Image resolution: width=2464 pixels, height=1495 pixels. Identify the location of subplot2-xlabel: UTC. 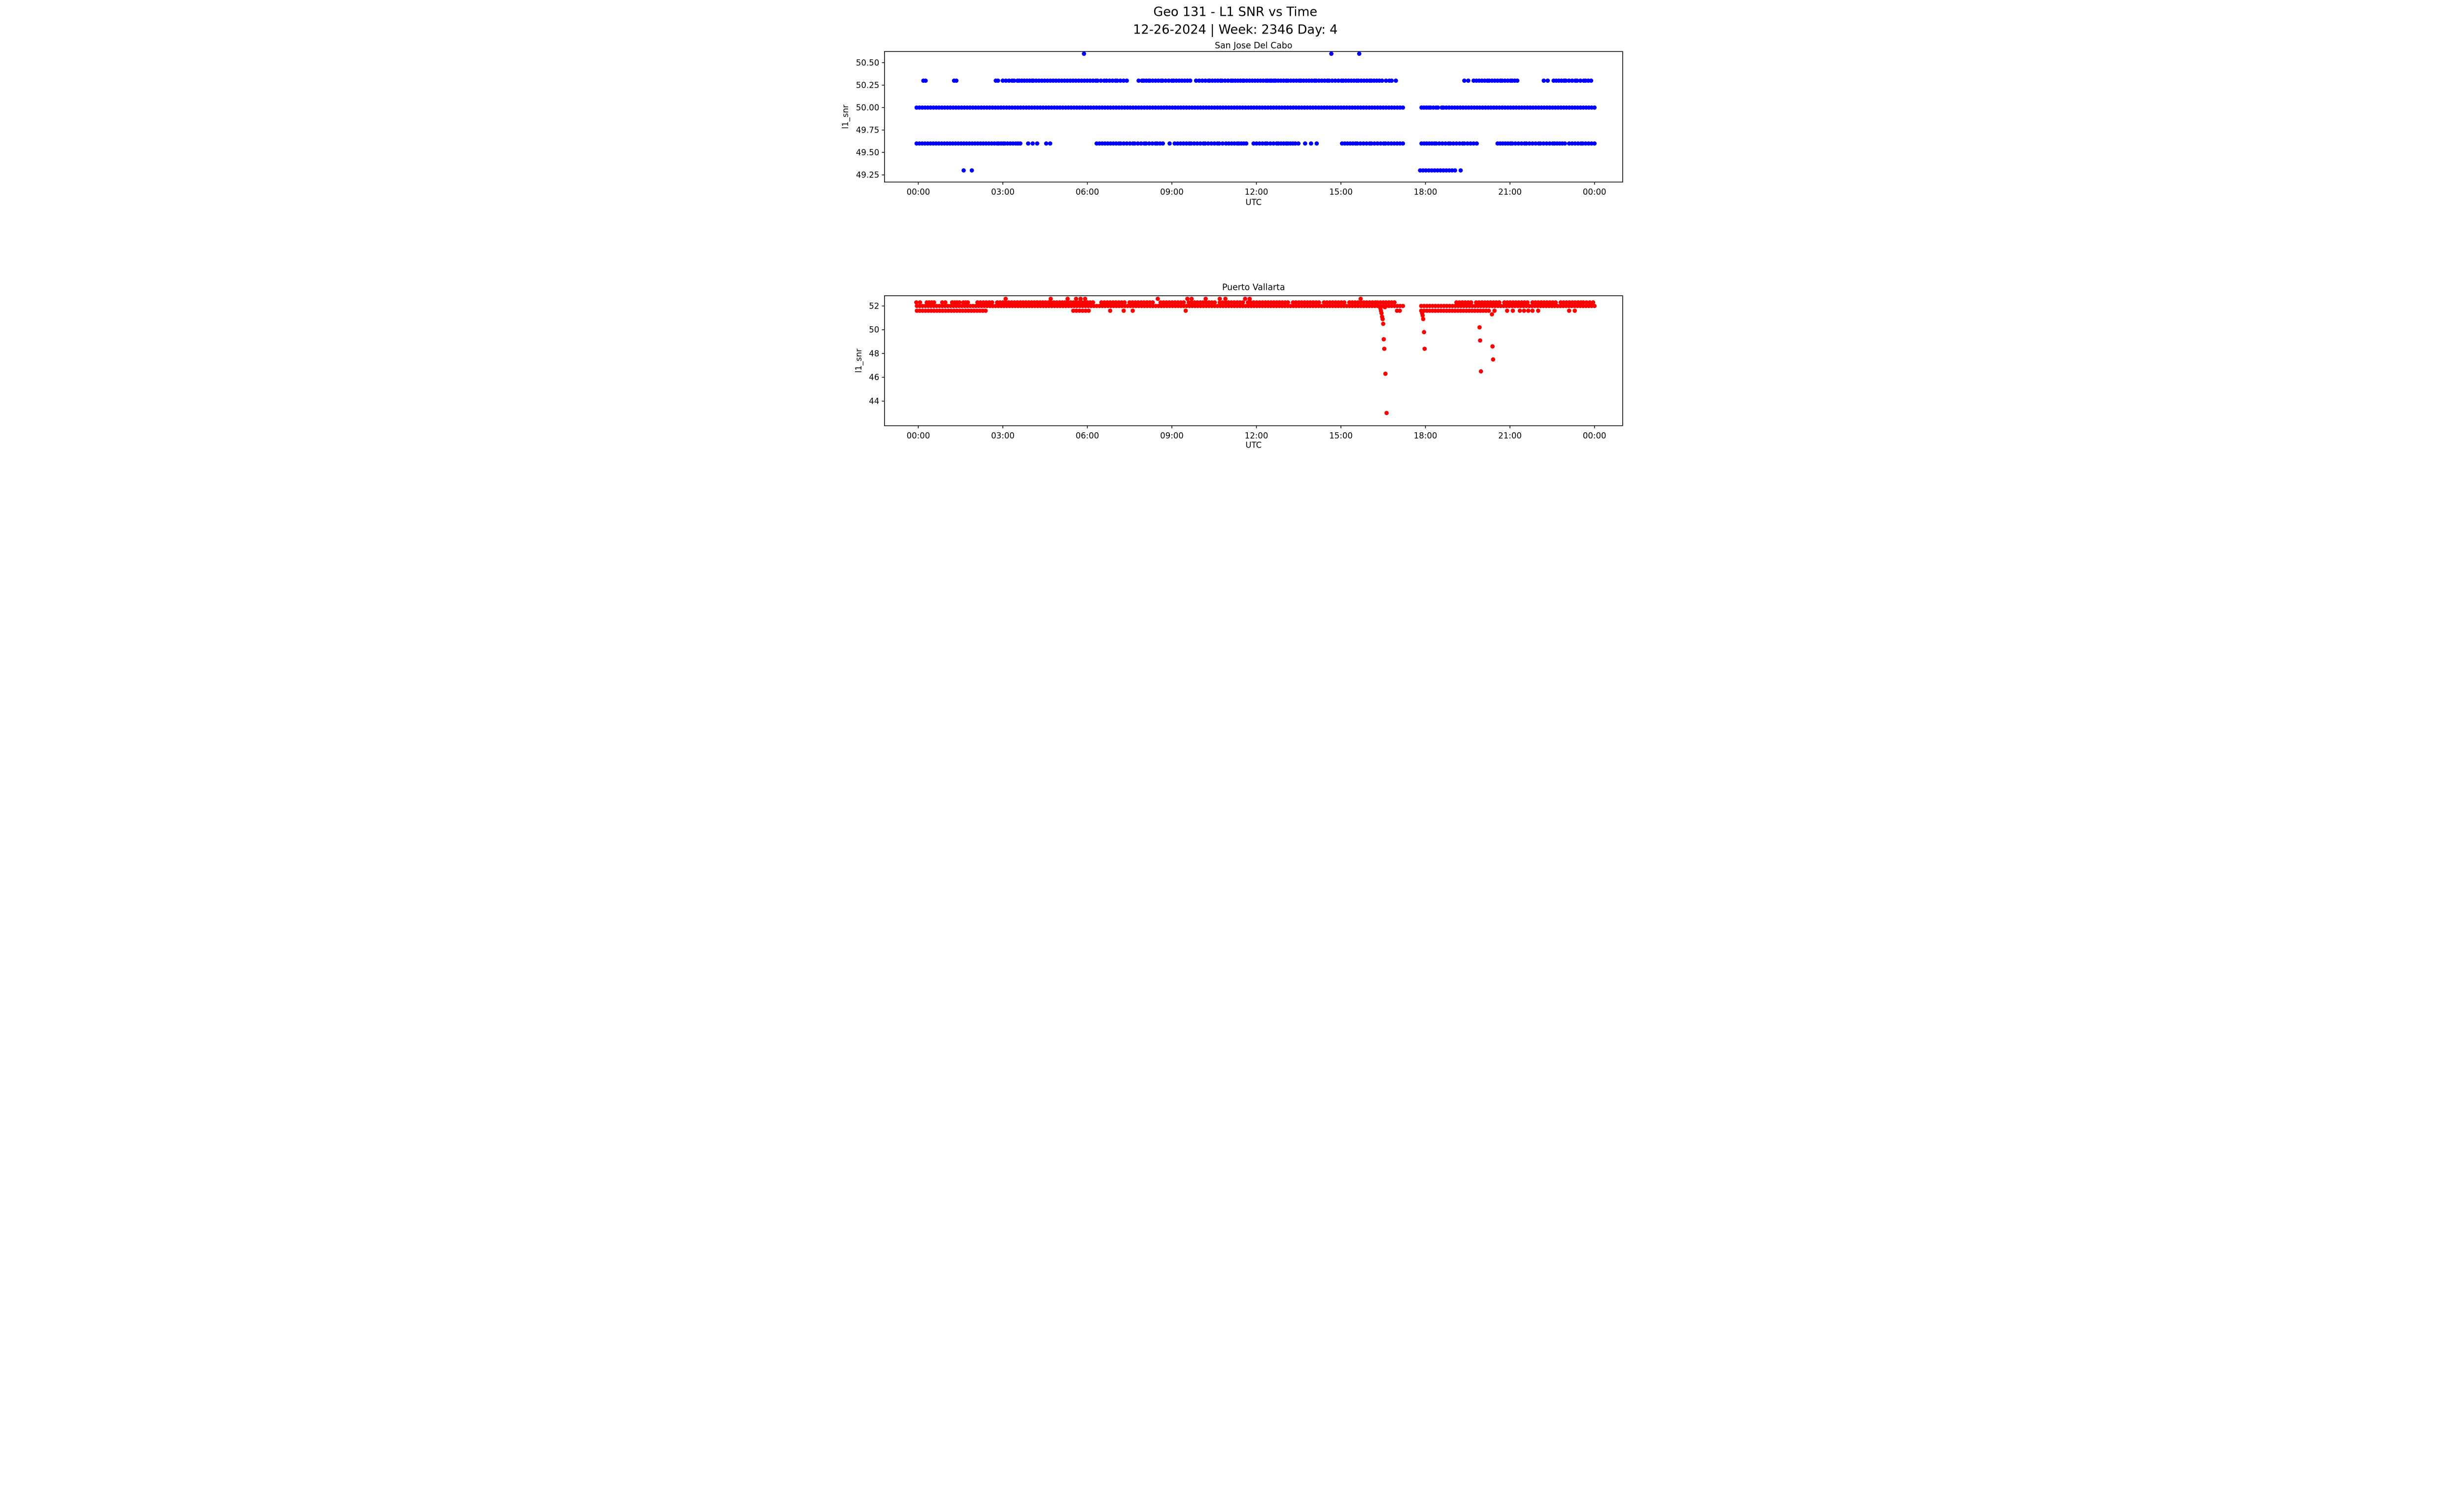
(1253, 445).